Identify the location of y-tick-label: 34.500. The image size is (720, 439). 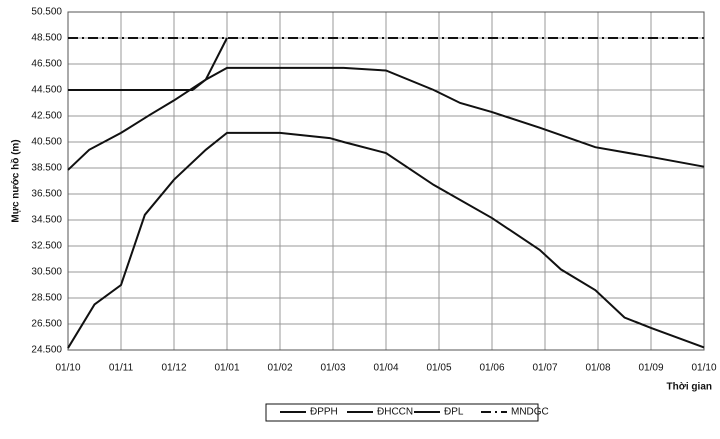
(46, 220).